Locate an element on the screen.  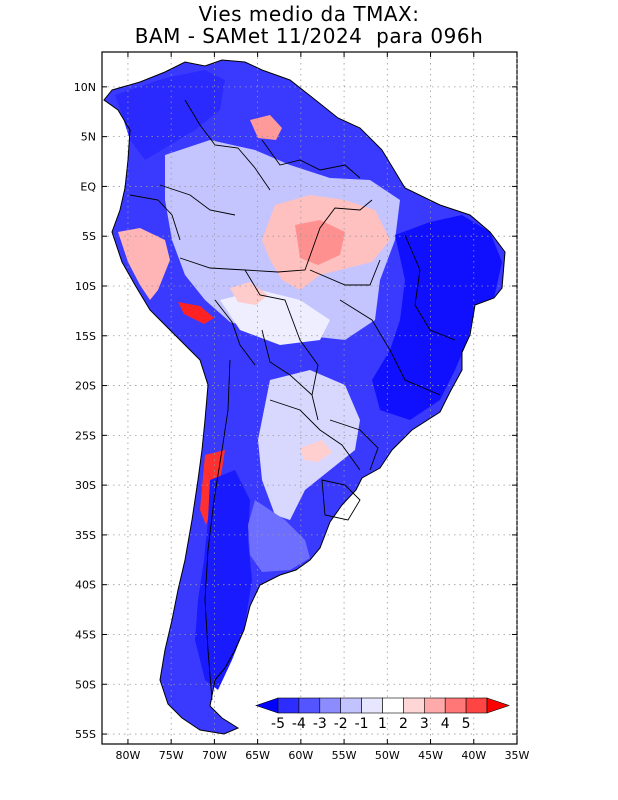
lat-tick-label: 5S is located at coordinates (89, 236).